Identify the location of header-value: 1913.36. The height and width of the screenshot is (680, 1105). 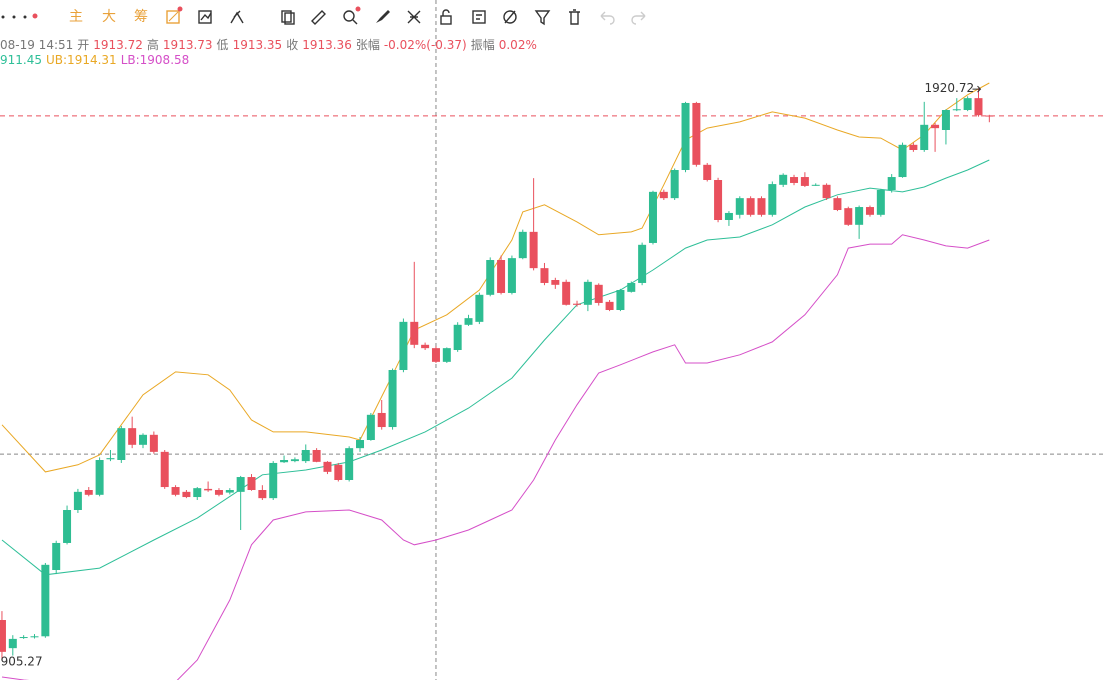
(327, 45).